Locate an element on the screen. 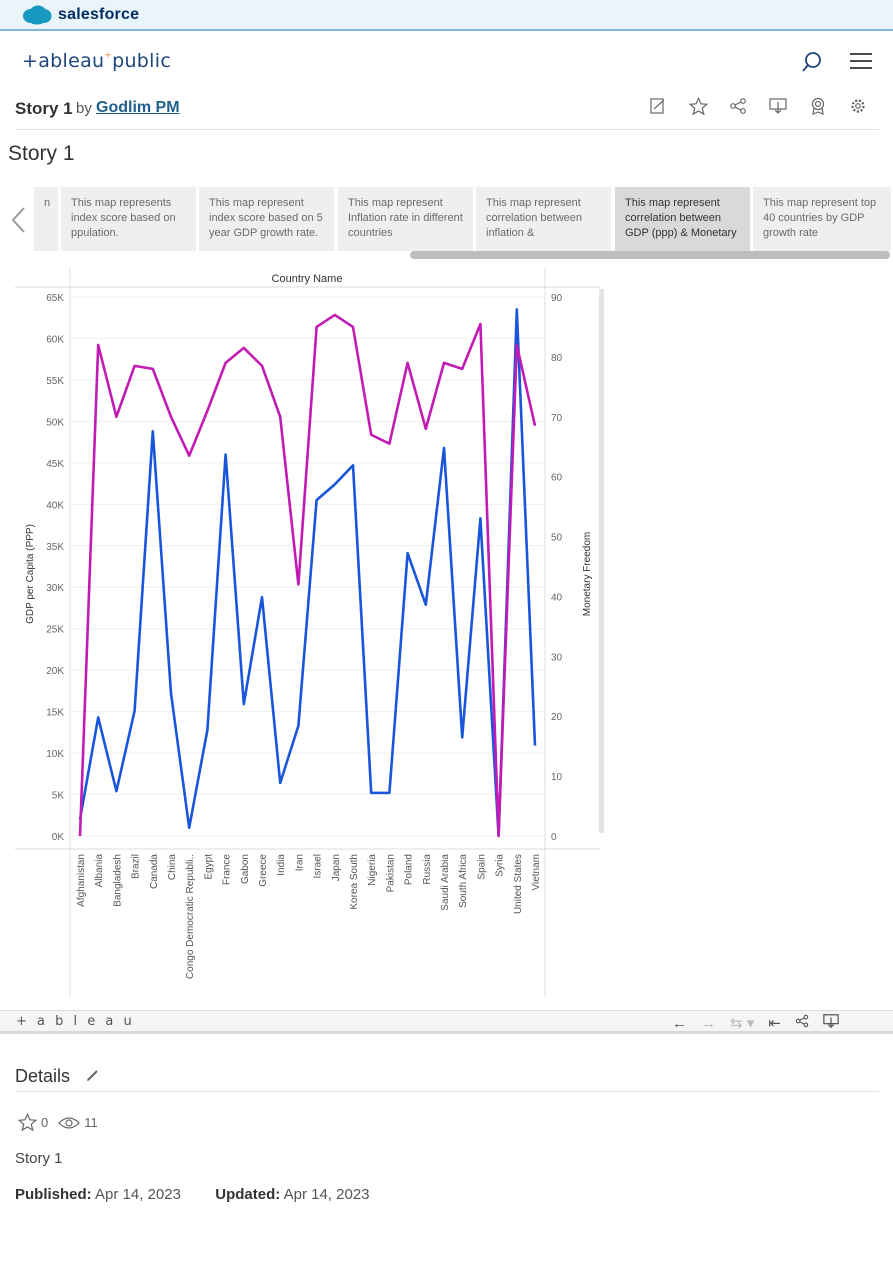  y2-tick-label: 40 is located at coordinates (557, 597).